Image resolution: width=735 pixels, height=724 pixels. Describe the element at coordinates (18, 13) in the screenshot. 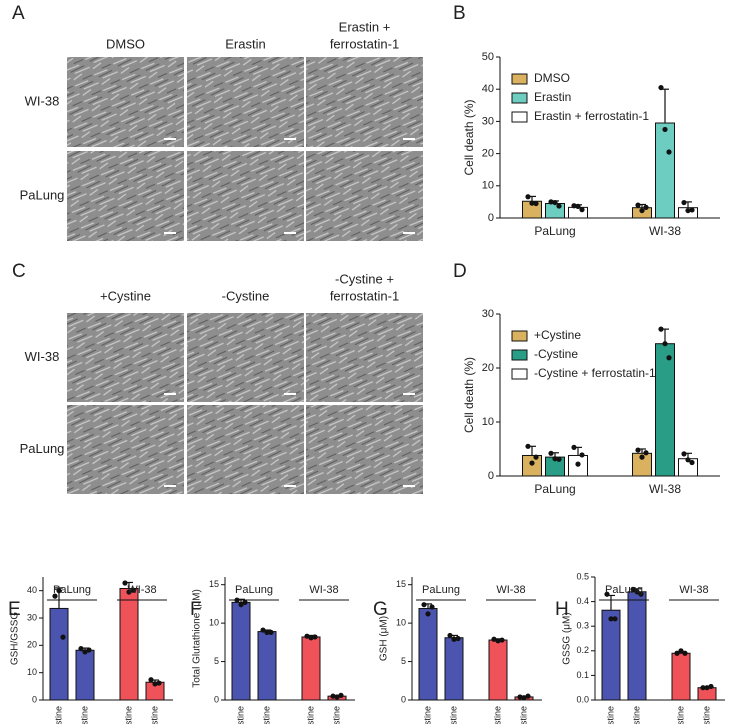

I see `panel-letter: A` at that location.